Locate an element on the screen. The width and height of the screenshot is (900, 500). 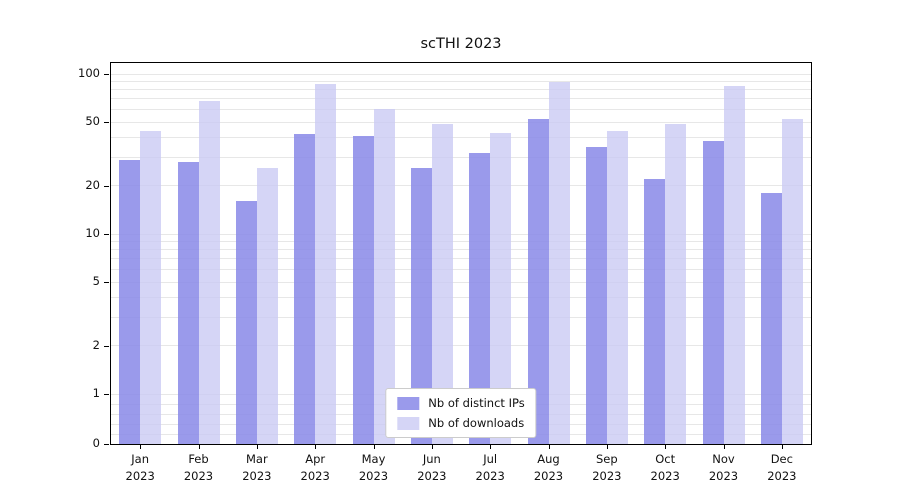
chart-title: scTHI 2023 is located at coordinates (461, 44).